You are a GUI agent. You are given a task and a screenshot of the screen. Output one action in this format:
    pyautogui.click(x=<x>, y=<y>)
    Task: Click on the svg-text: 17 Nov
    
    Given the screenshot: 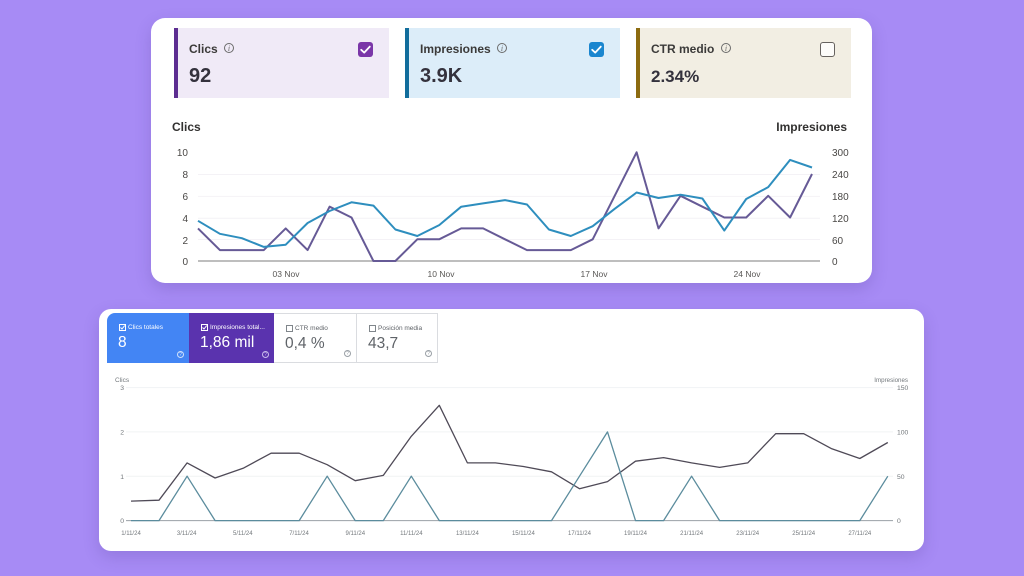 What is the action you would take?
    pyautogui.click(x=595, y=274)
    